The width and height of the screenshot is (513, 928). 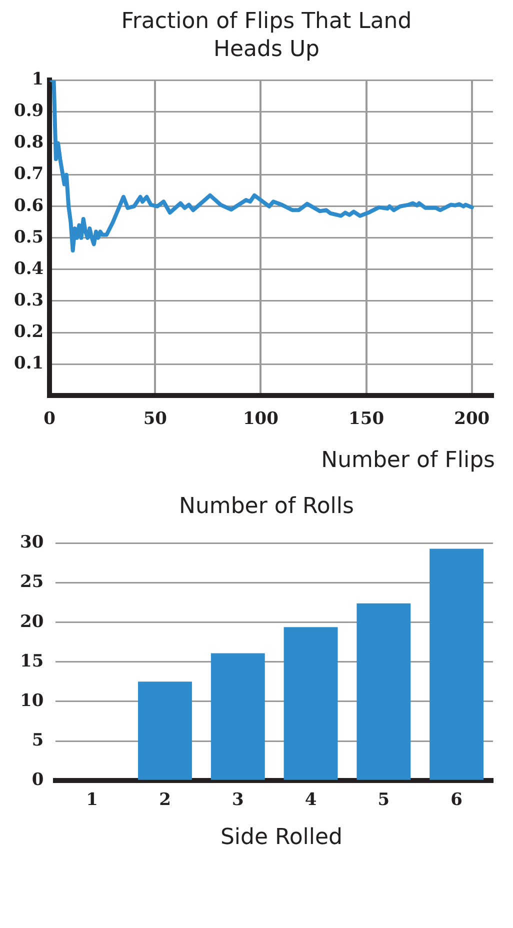 What do you see at coordinates (408, 460) in the screenshot?
I see `x-axis-title: Number of Flips` at bounding box center [408, 460].